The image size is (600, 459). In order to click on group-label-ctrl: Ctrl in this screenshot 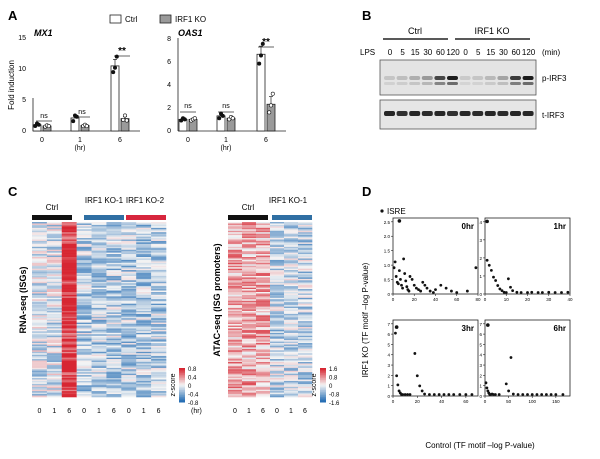, I will do `click(415, 31)`.